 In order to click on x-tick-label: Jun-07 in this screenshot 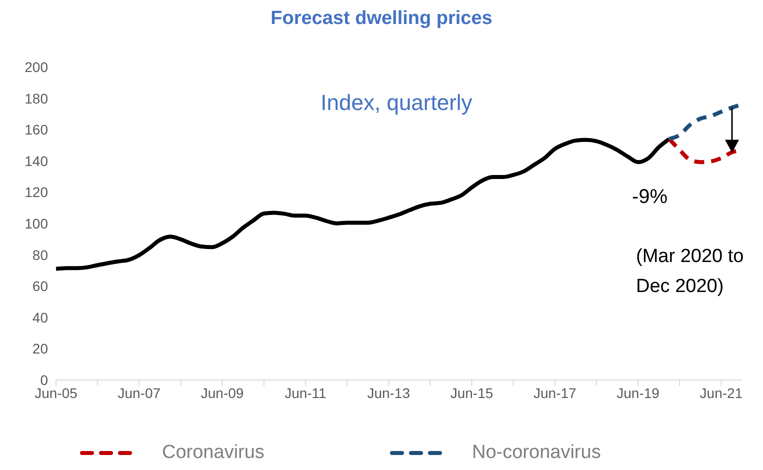, I will do `click(139, 392)`.